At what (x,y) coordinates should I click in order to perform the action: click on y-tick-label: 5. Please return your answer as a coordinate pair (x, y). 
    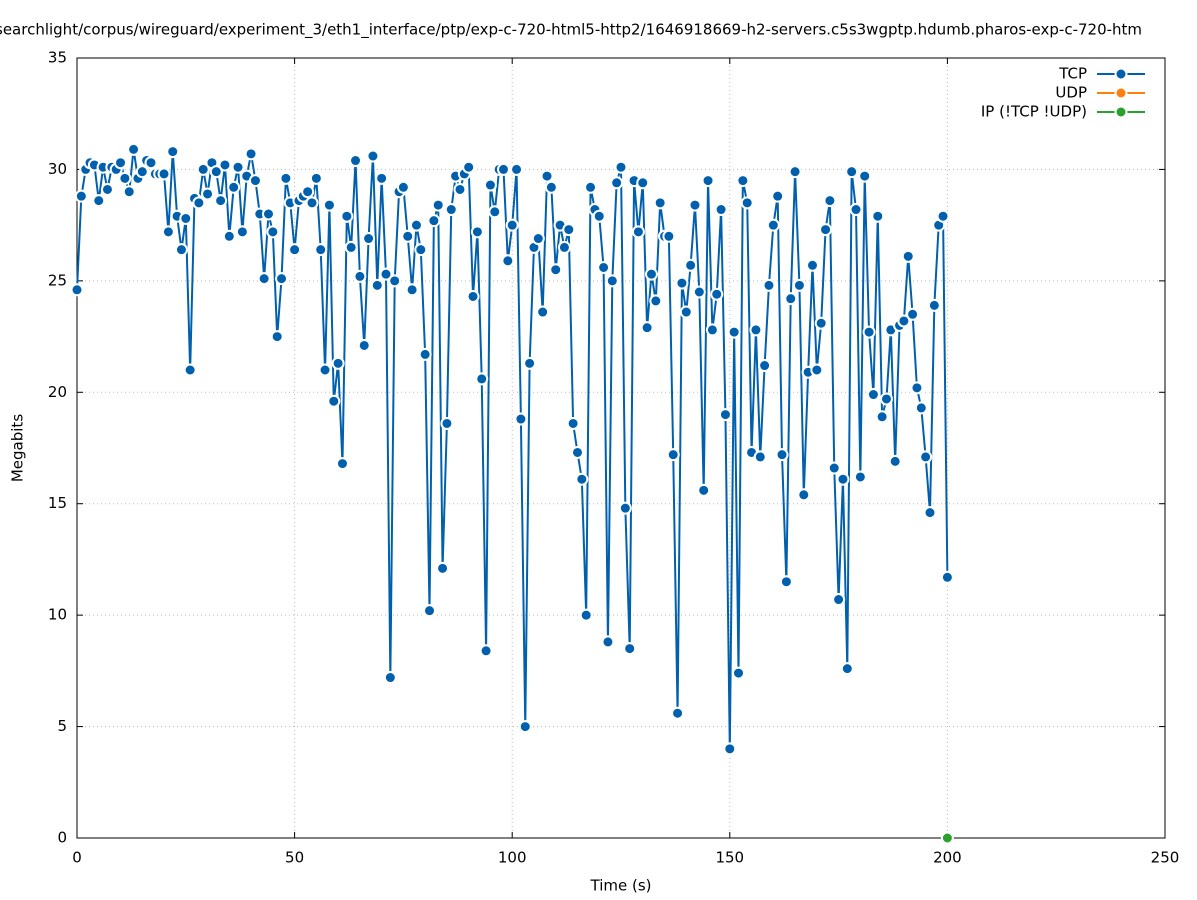
    Looking at the image, I should click on (62, 726).